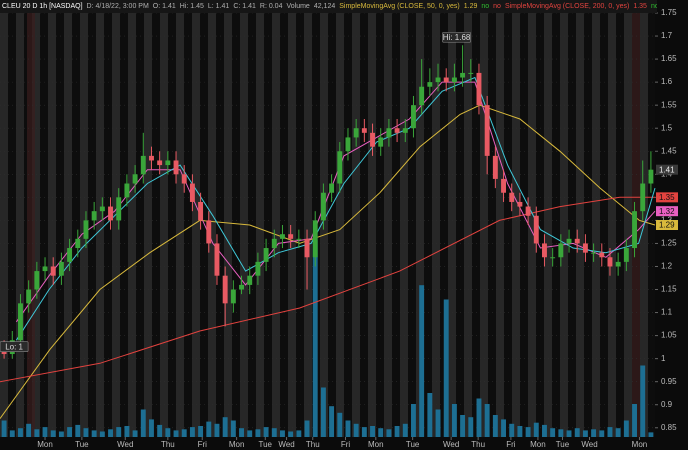 Image resolution: width=688 pixels, height=450 pixels. What do you see at coordinates (266, 444) in the screenshot?
I see `x-tick-label: Tue` at bounding box center [266, 444].